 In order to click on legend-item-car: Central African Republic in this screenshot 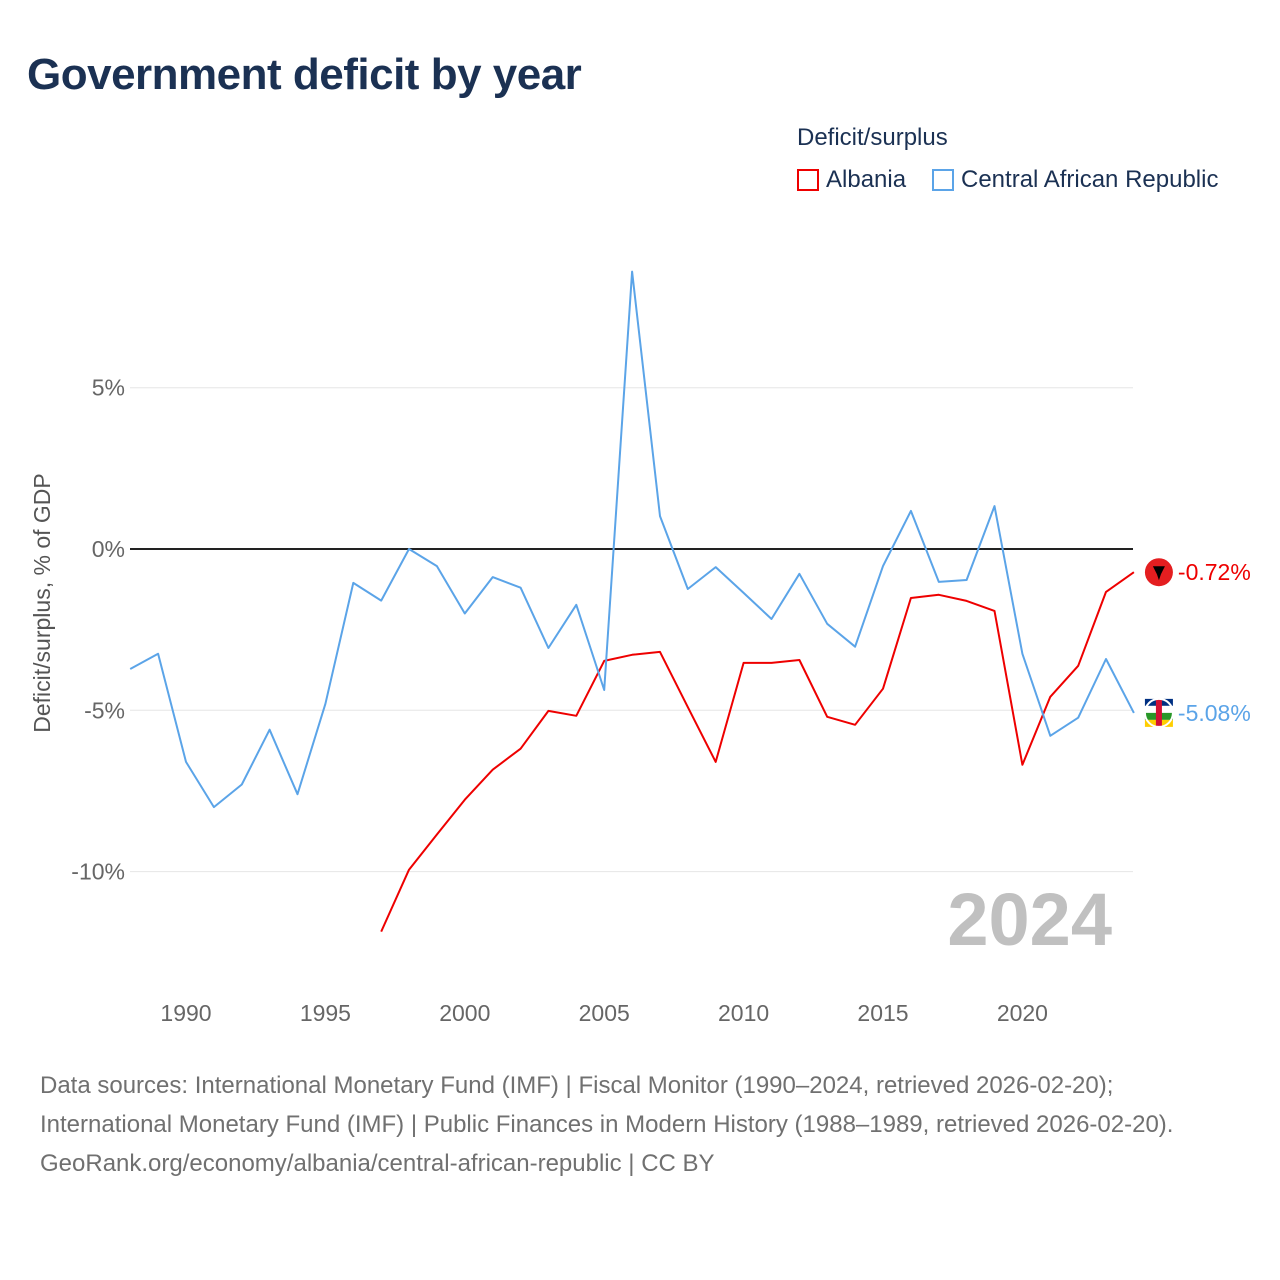, I will do `click(1075, 180)`.